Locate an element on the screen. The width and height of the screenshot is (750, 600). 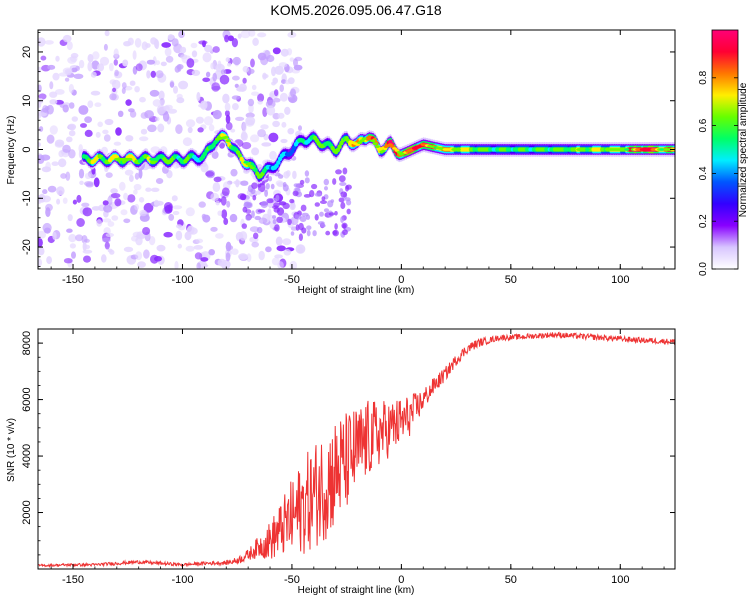
x-tick-label: -100 is located at coordinates (182, 580).